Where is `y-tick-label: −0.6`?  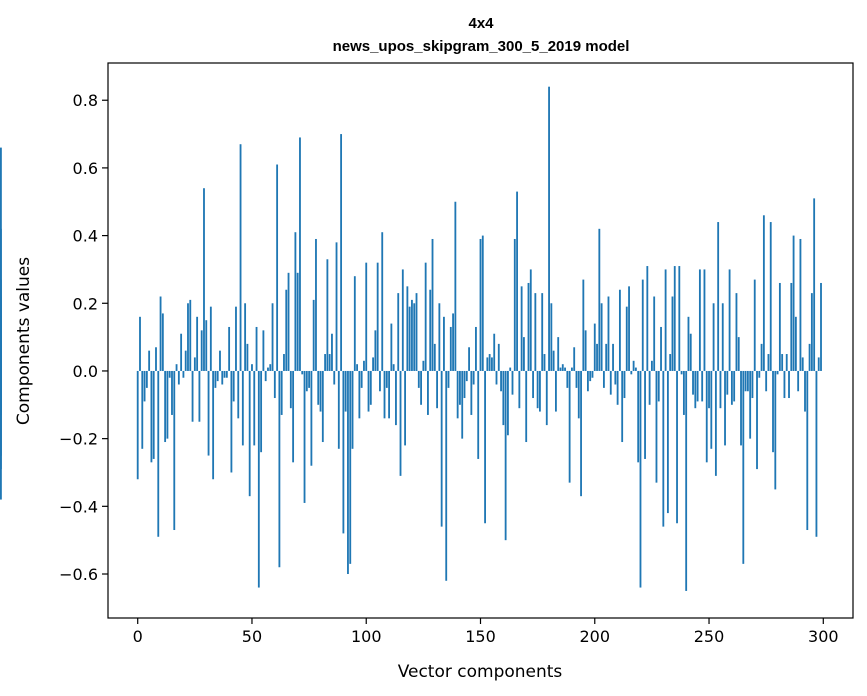
y-tick-label: −0.6 is located at coordinates (78, 574).